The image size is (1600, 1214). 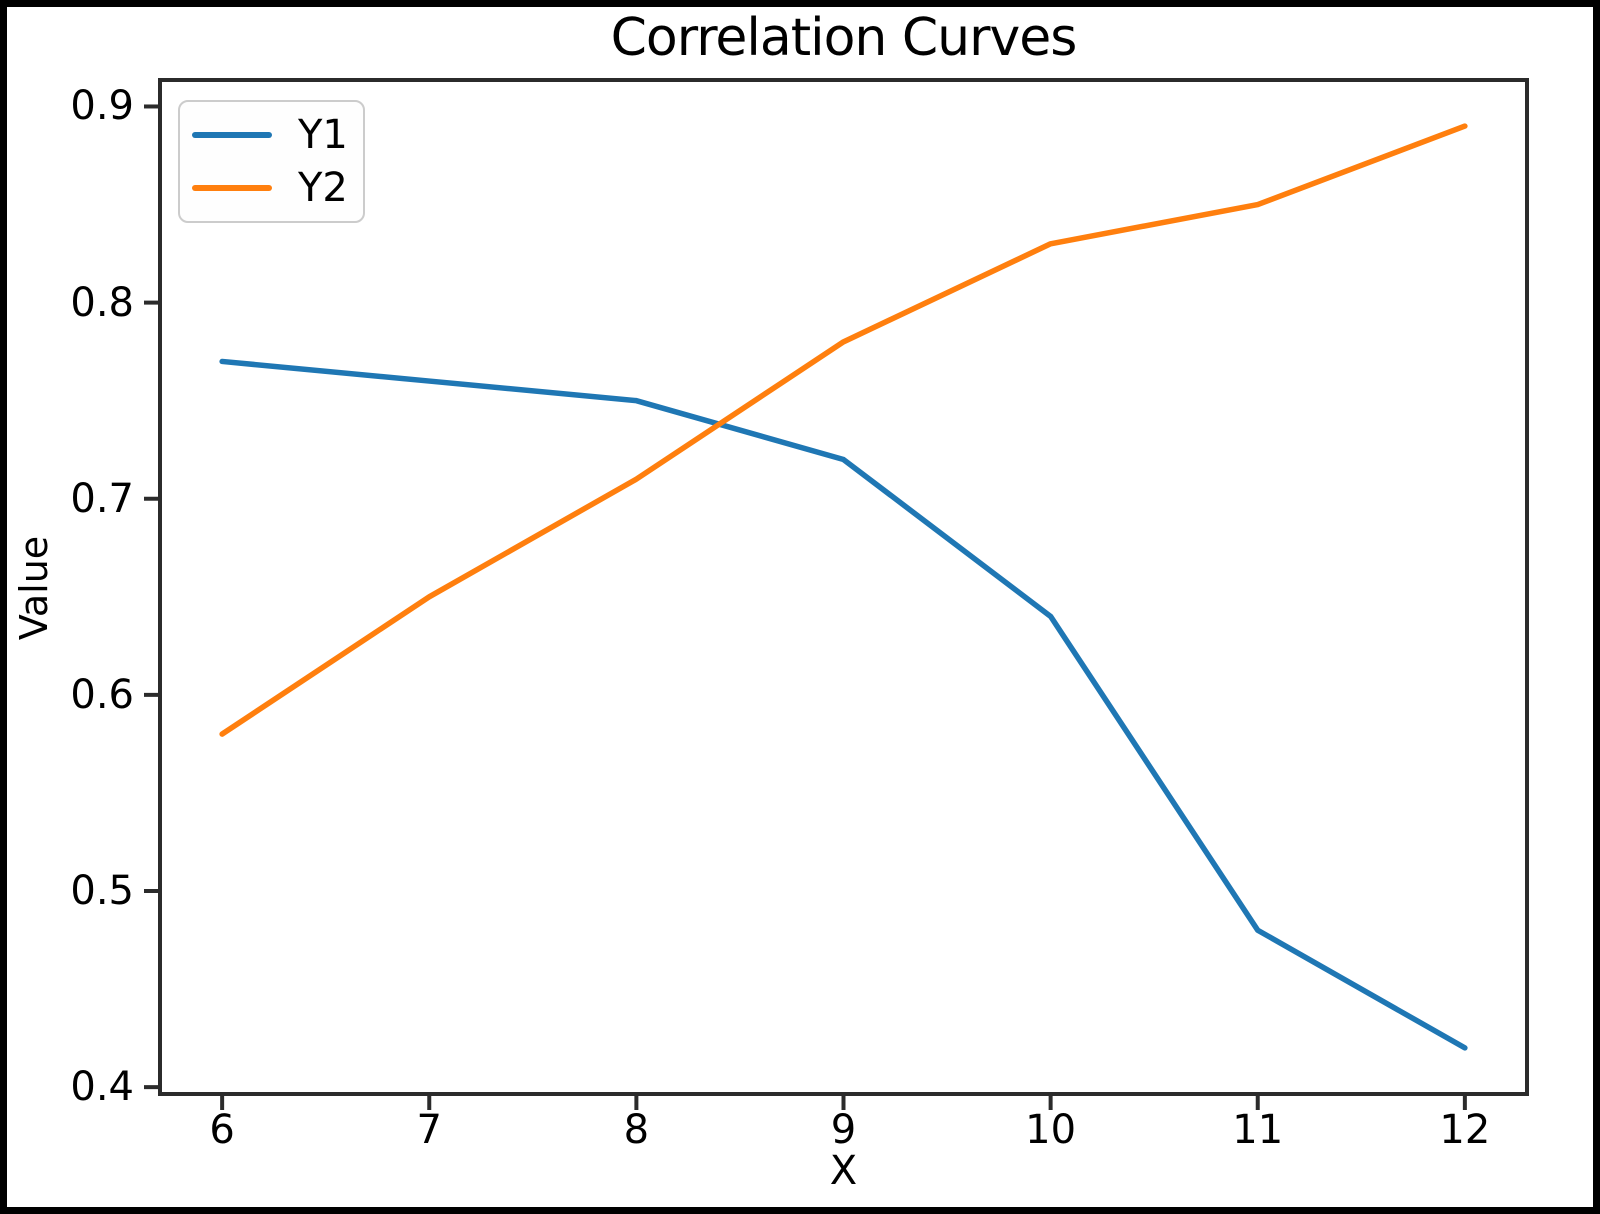 I want to click on y-tick-label: 0.9, so click(x=102, y=106).